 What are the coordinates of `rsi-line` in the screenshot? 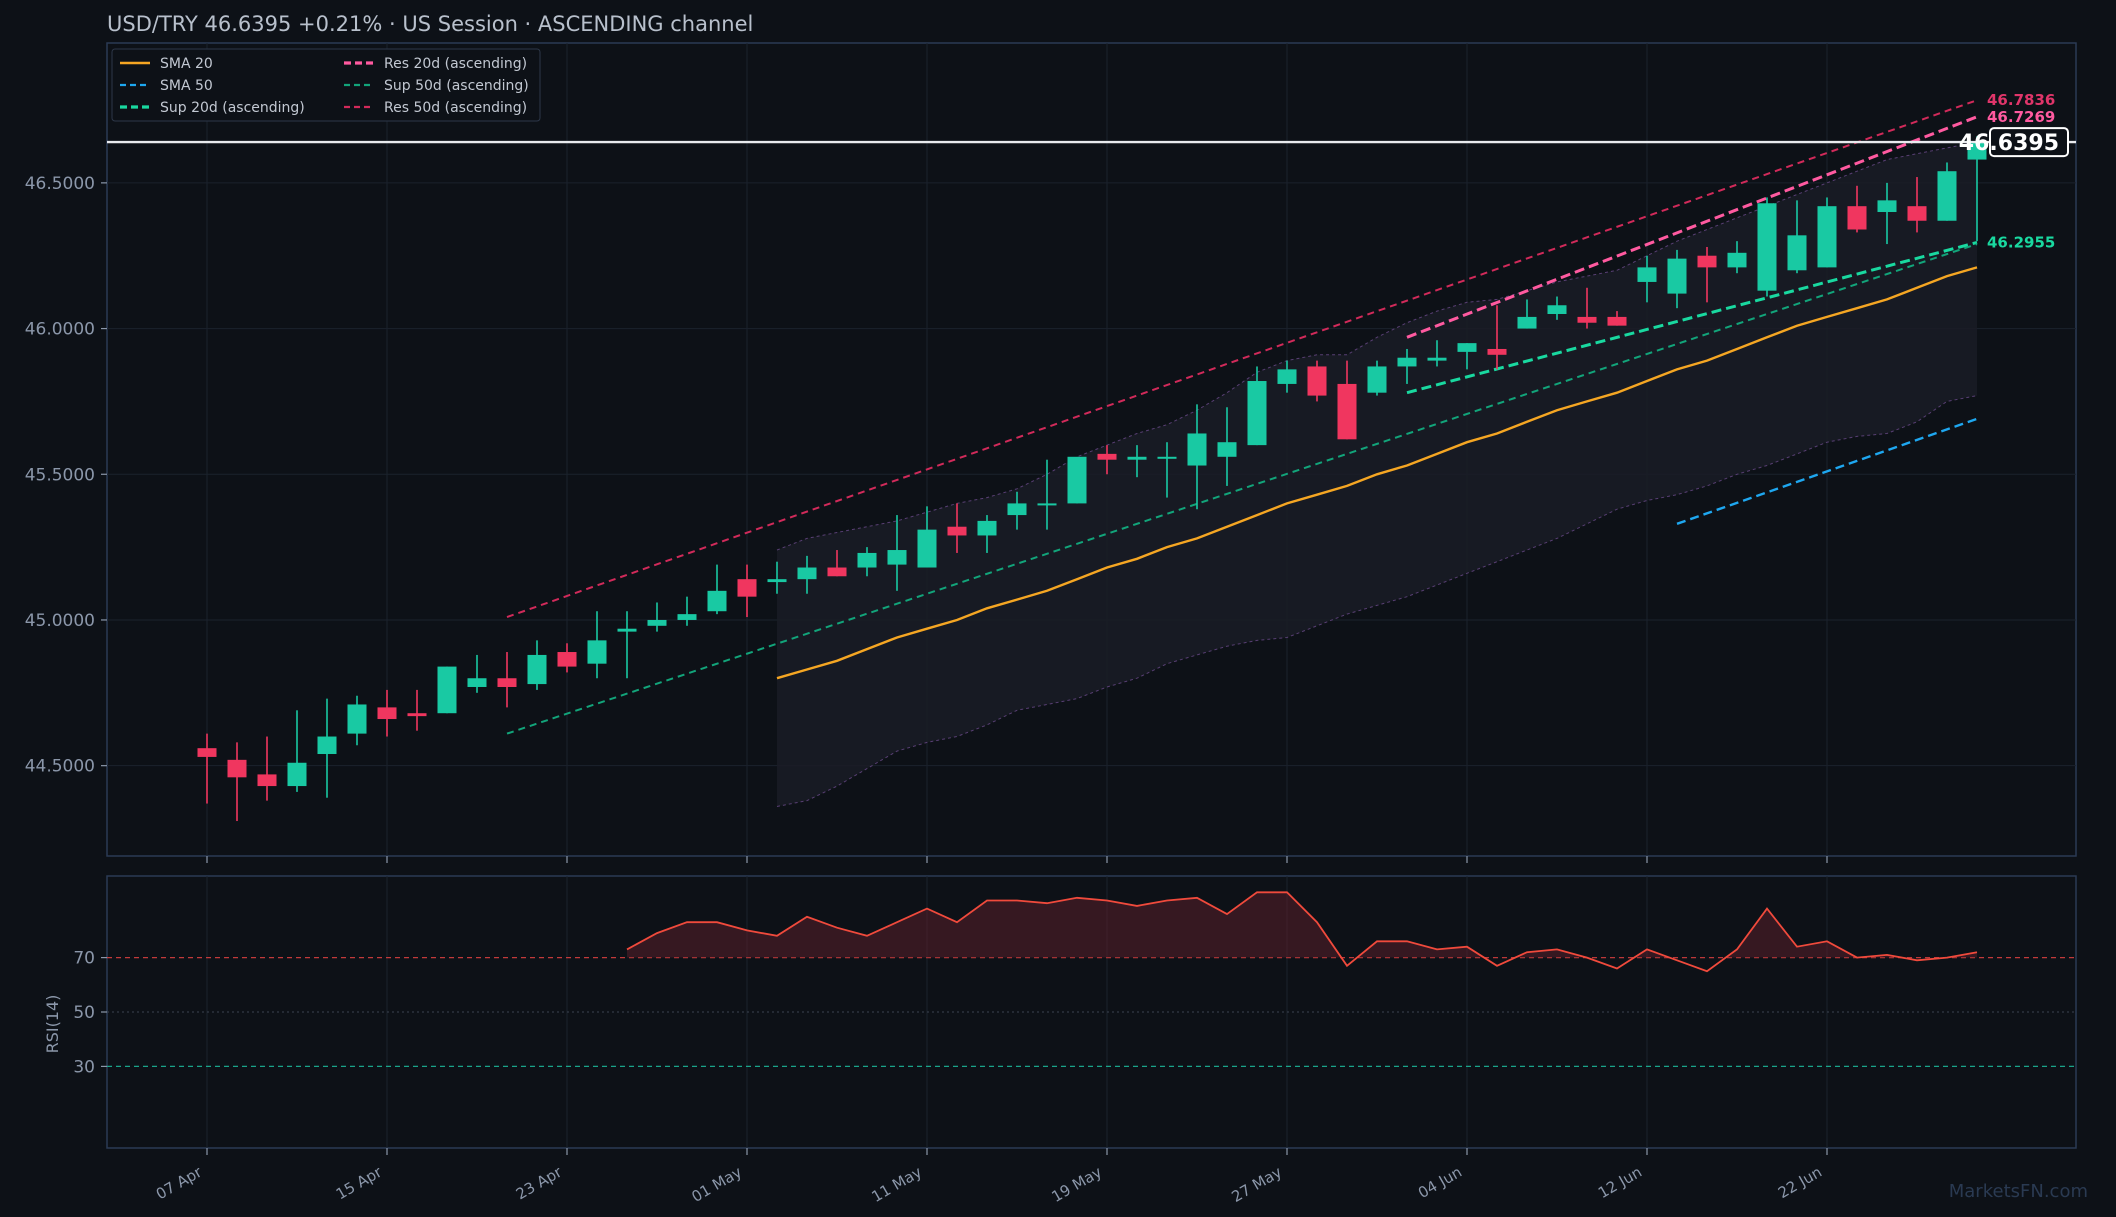 It's located at (1302, 932).